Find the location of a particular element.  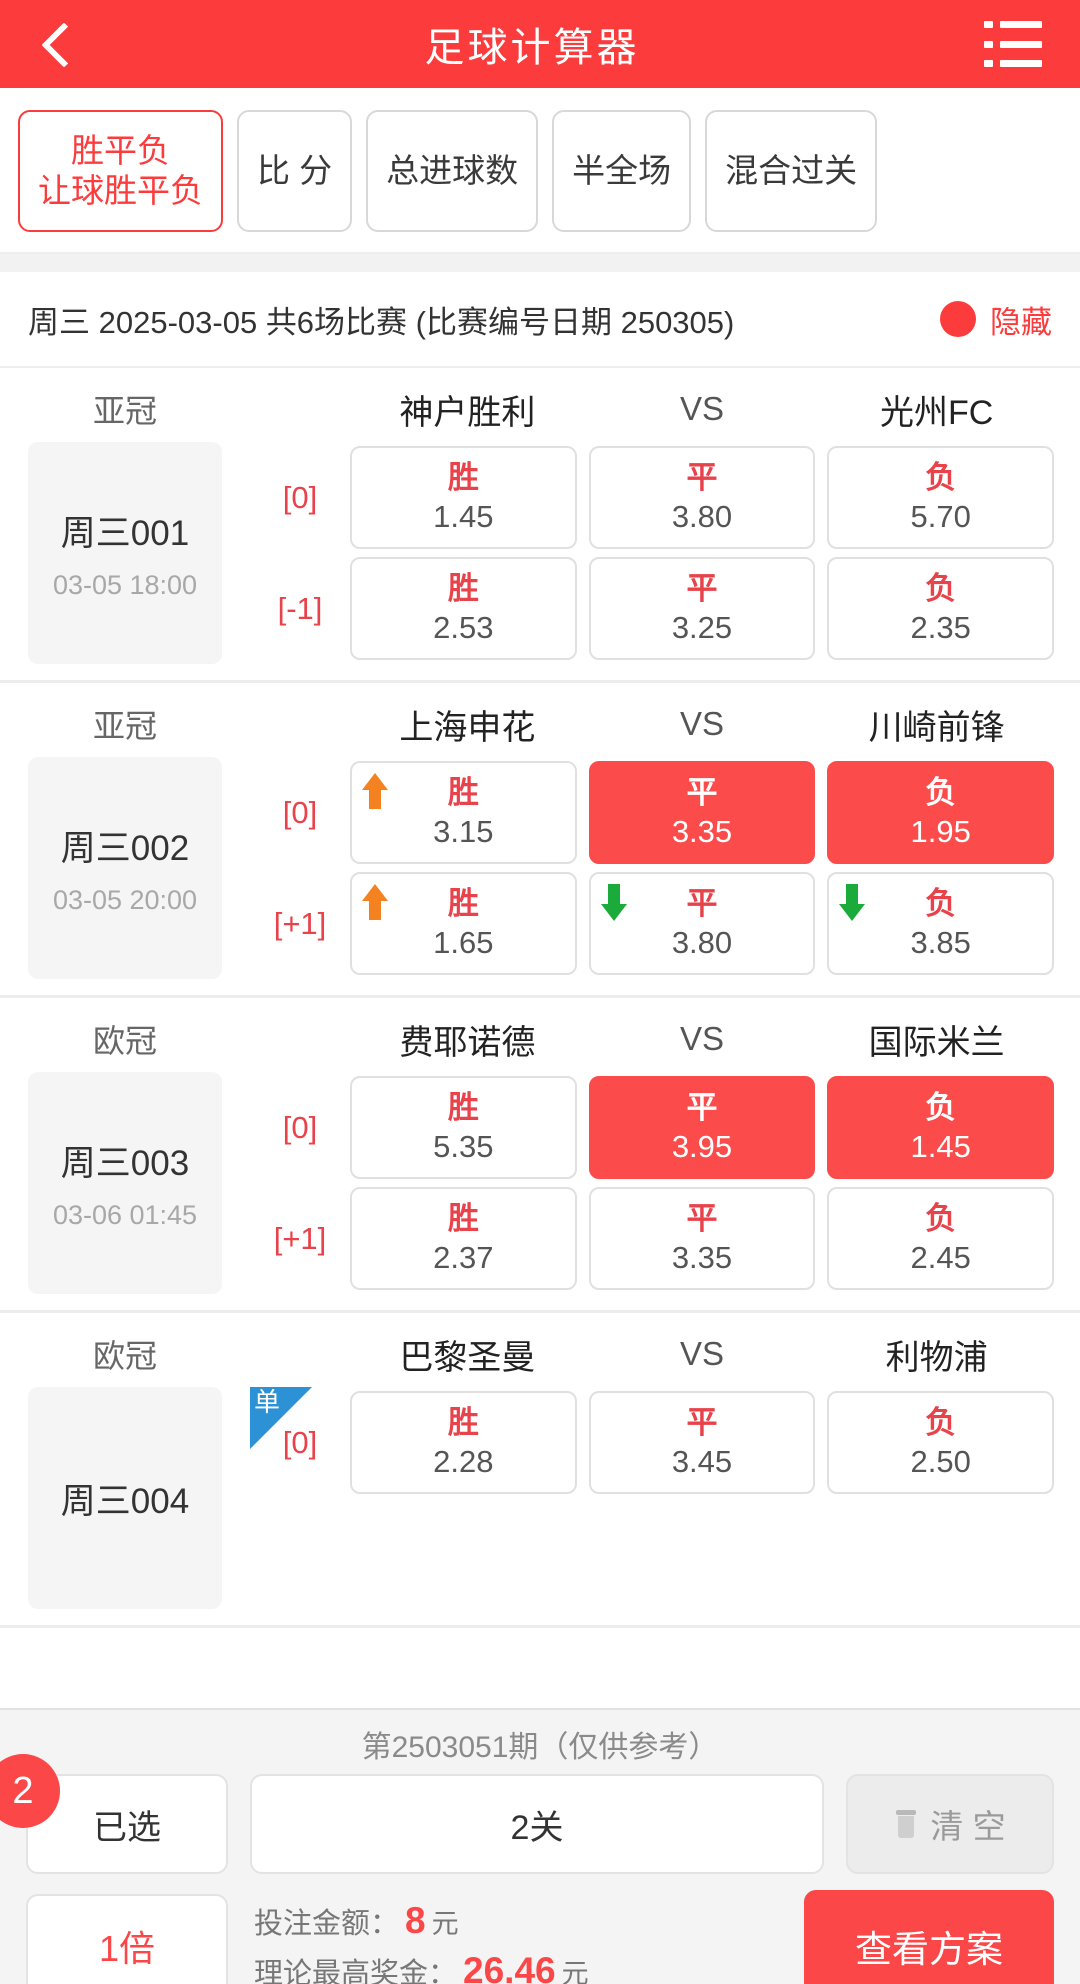

pass-type-selector: 2关 is located at coordinates (537, 1824).